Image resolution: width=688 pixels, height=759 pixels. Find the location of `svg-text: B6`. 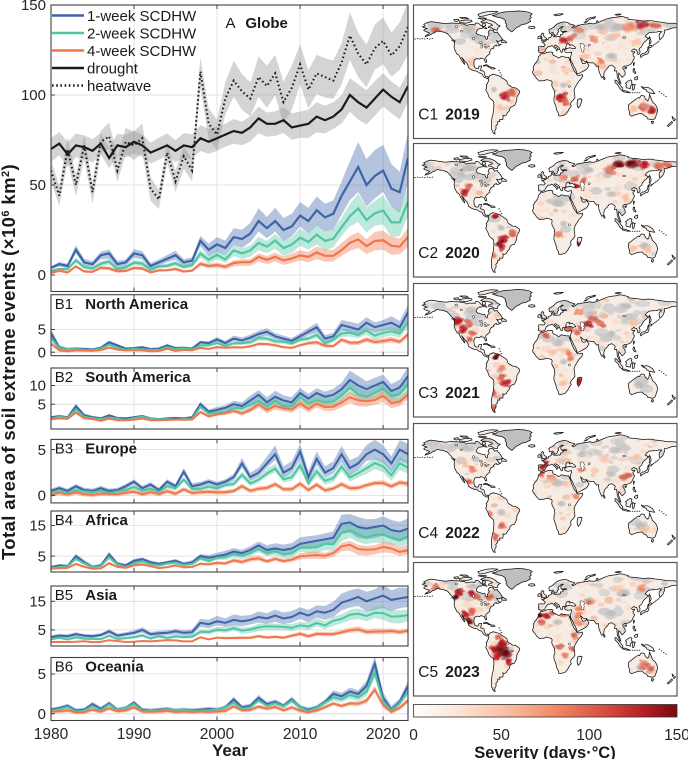

svg-text: B6 is located at coordinates (64, 667).